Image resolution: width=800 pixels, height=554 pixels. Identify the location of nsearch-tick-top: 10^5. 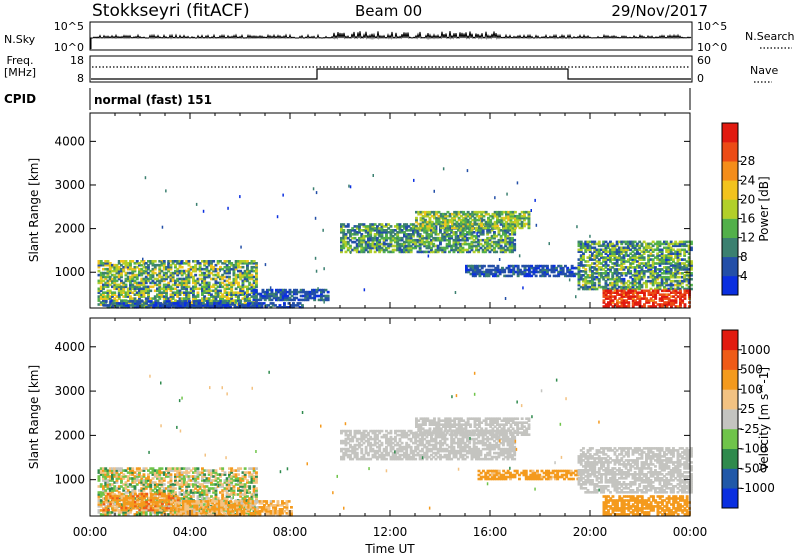
(712, 26).